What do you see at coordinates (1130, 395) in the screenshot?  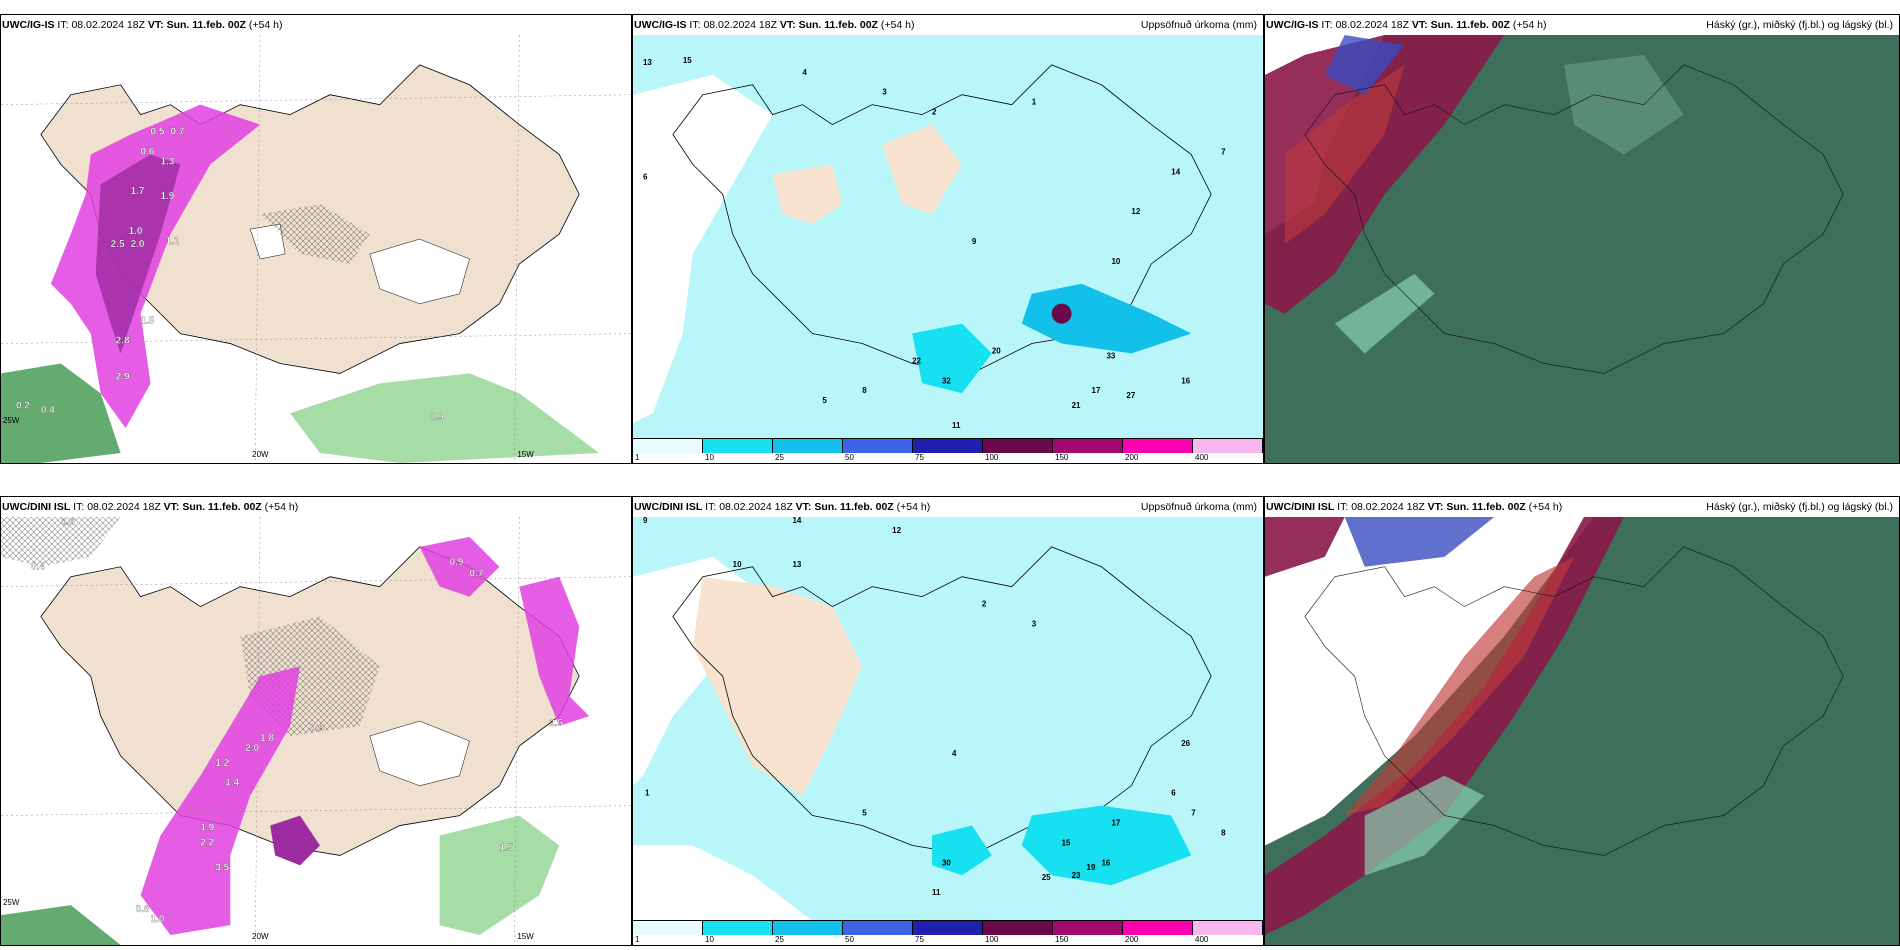 I see `svg-text: 27` at bounding box center [1130, 395].